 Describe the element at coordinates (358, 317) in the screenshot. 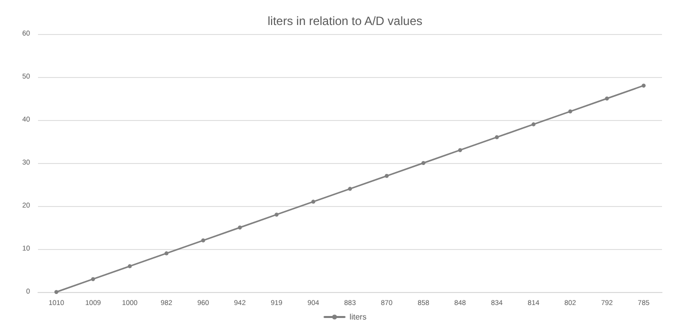

I see `legend-label: liters` at that location.